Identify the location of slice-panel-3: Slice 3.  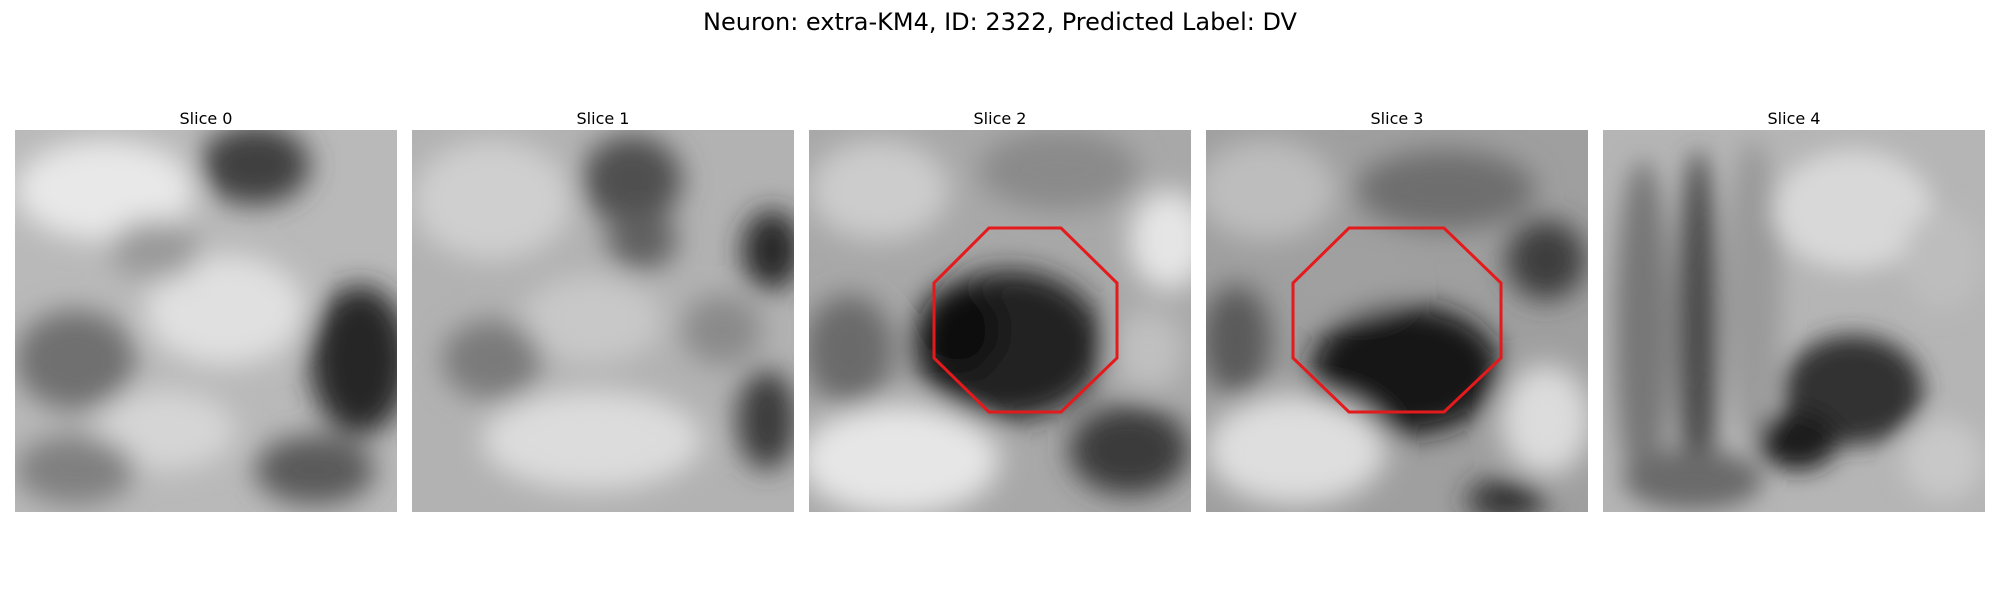
(1397, 310).